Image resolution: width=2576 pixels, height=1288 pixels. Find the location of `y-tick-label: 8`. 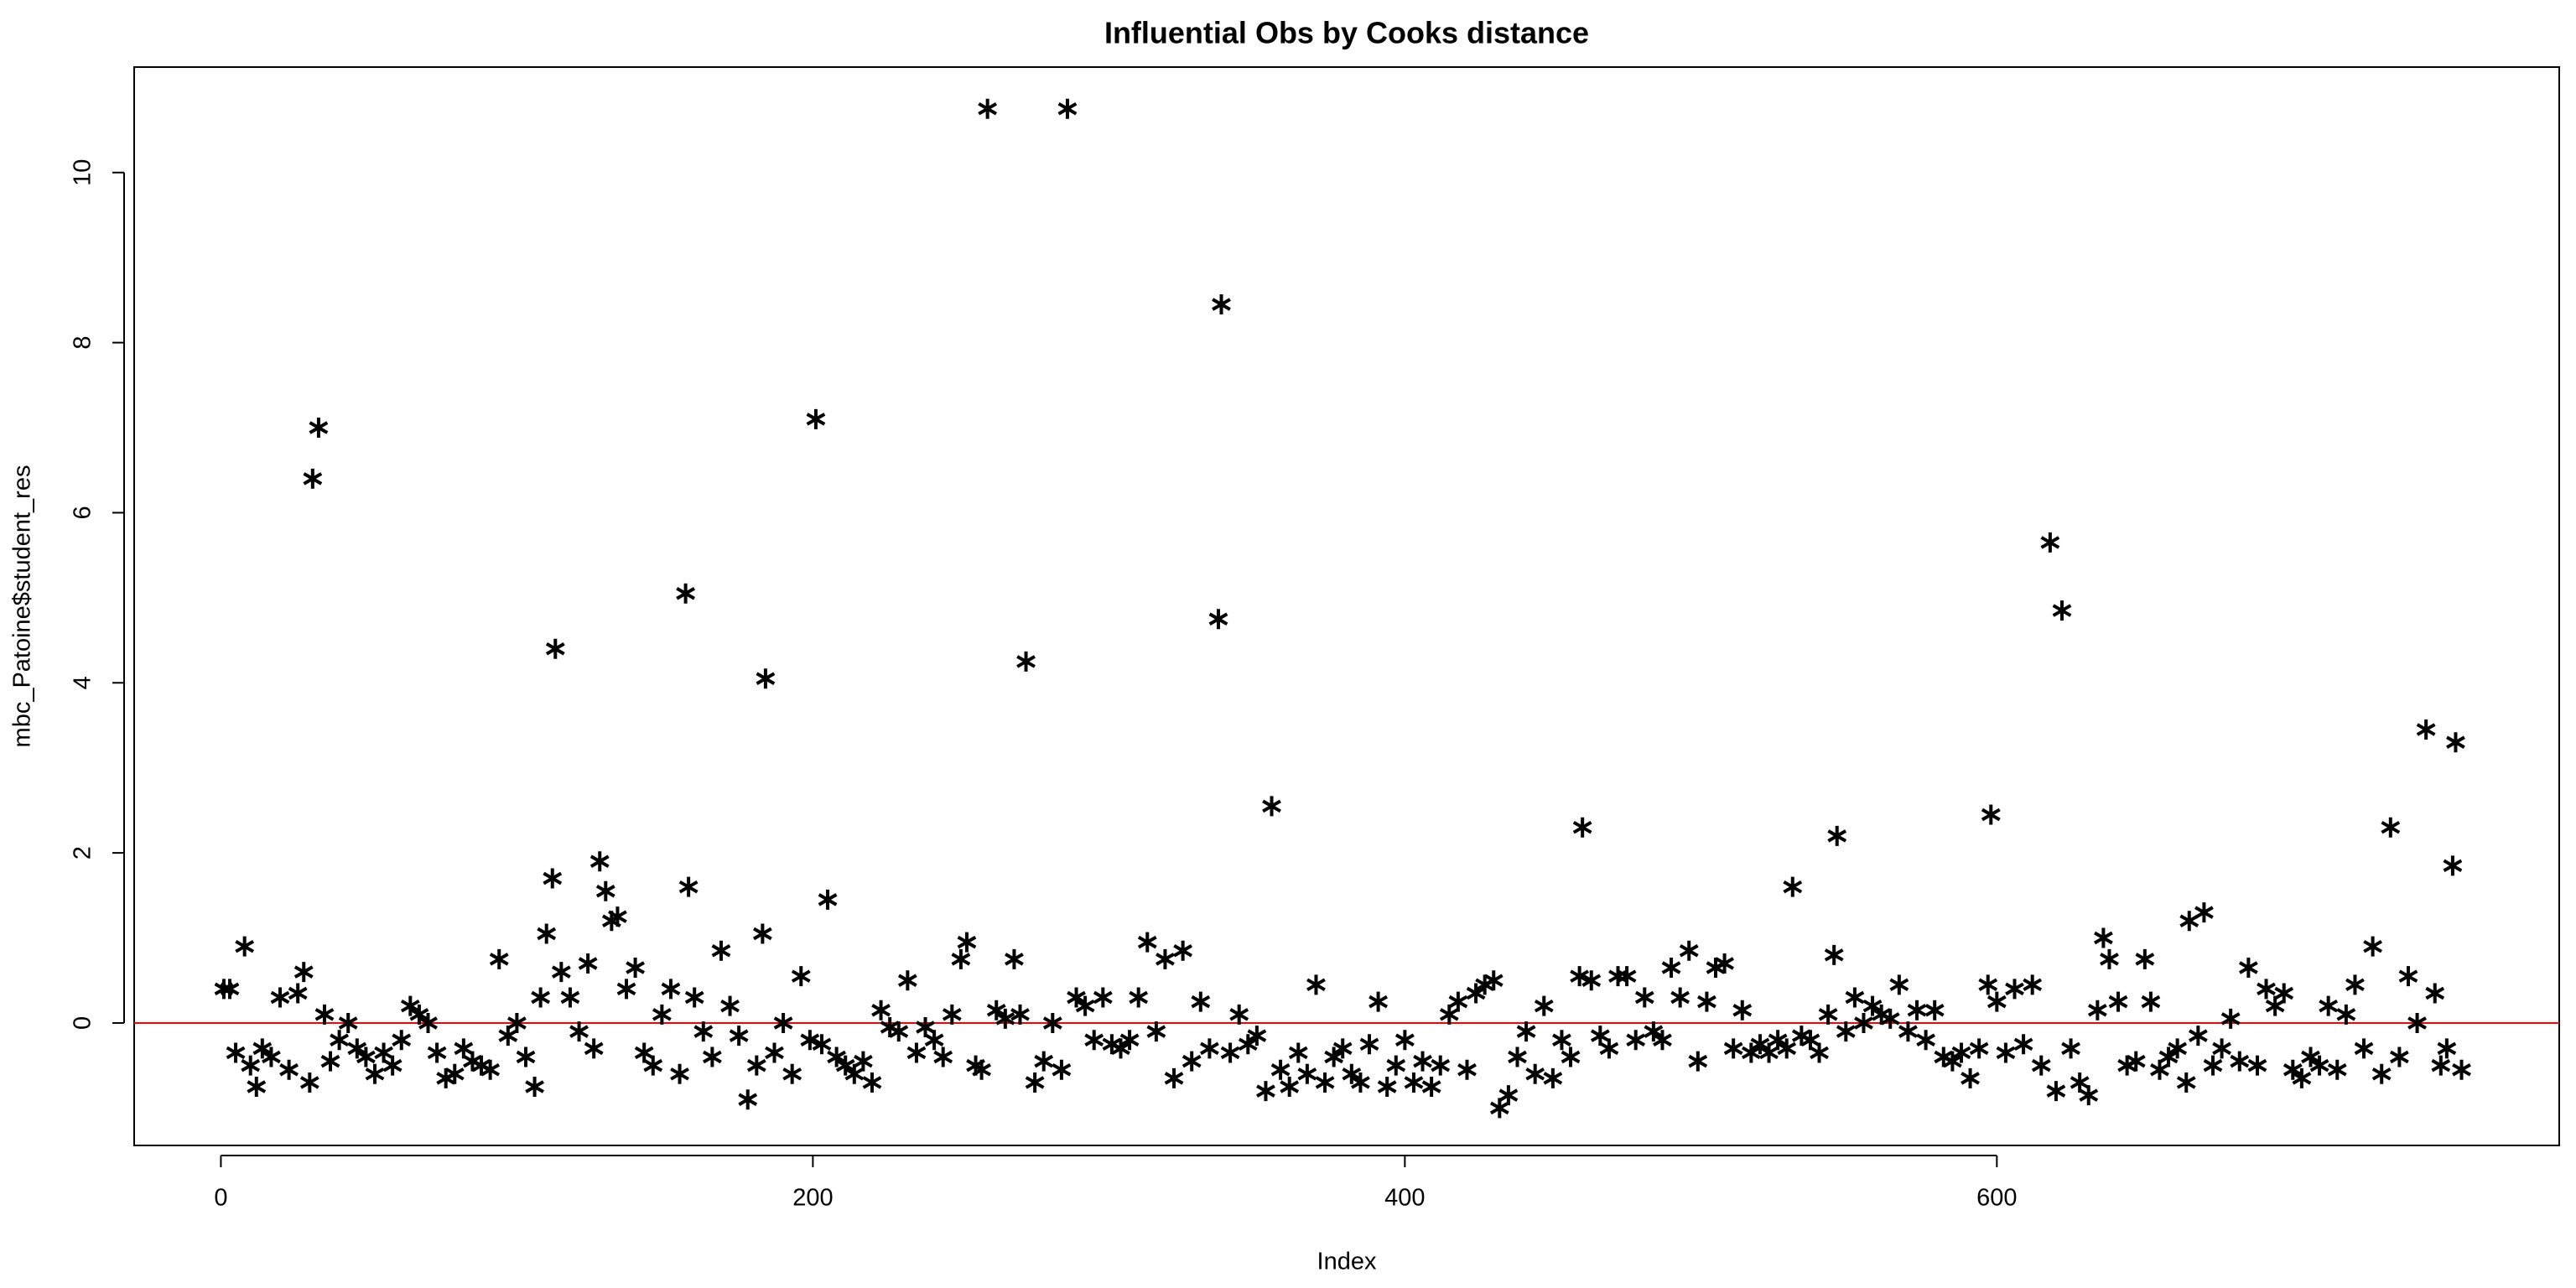

y-tick-label: 8 is located at coordinates (83, 343).